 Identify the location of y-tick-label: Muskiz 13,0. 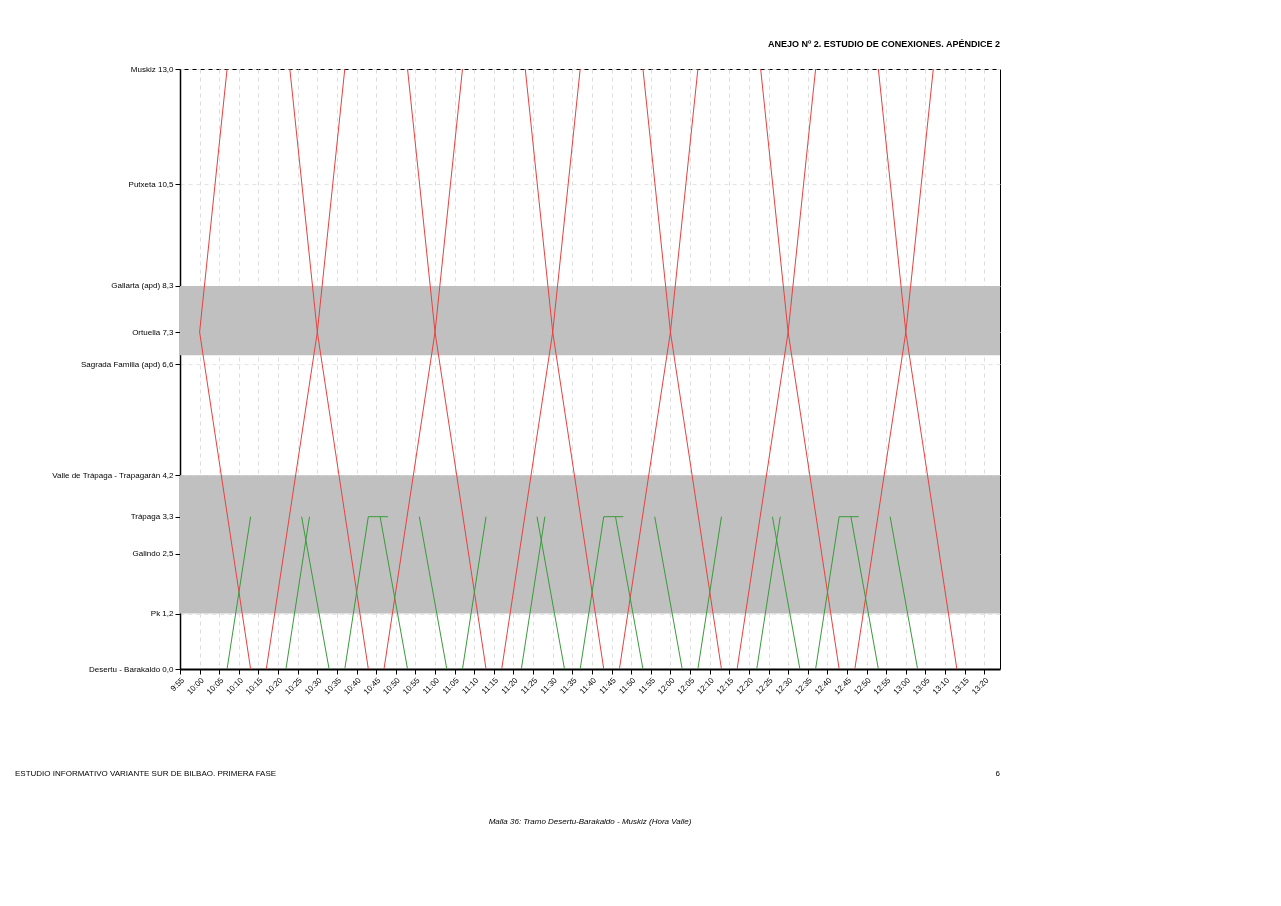
(152, 69).